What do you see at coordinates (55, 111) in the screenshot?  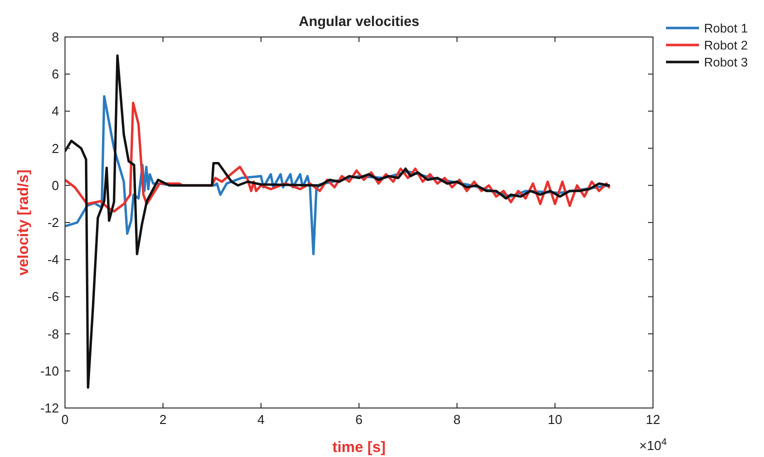 I see `y-tick-label: 4` at bounding box center [55, 111].